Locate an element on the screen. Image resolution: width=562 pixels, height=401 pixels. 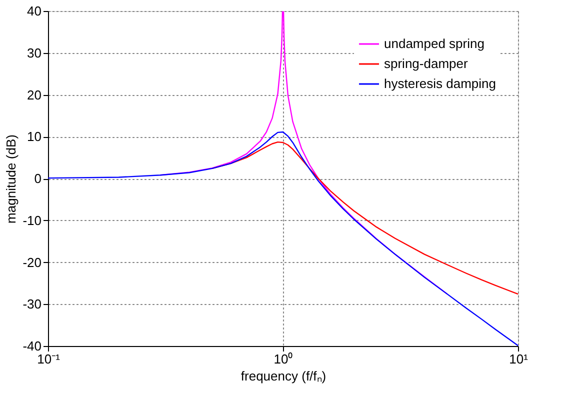
legend-label: hysteresis damping is located at coordinates (440, 83).